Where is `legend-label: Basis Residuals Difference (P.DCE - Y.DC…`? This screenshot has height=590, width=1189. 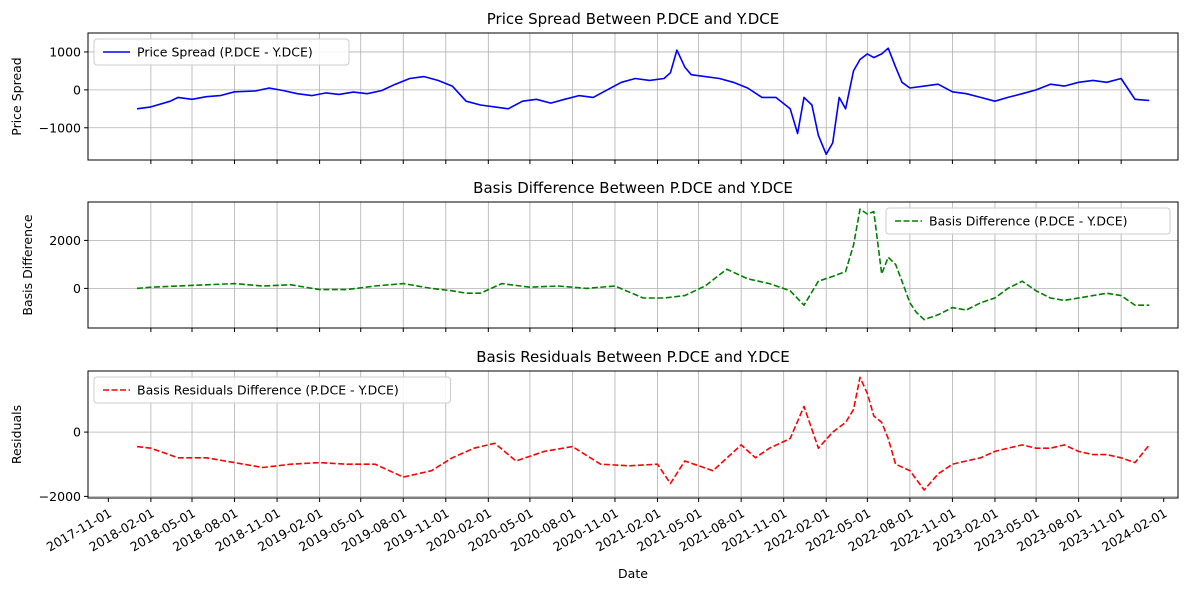
legend-label: Basis Residuals Difference (P.DCE - Y.DC… is located at coordinates (268, 390).